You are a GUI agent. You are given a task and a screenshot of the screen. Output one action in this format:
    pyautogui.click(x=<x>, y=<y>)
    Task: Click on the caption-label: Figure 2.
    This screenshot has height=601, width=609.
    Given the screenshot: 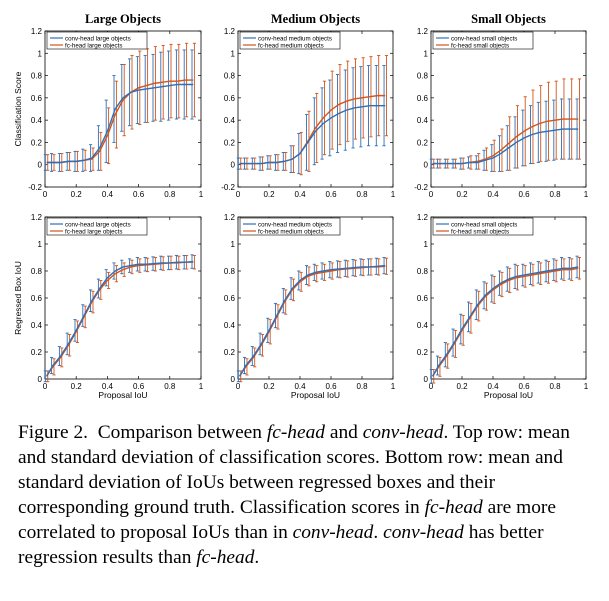 What is the action you would take?
    pyautogui.click(x=53, y=432)
    